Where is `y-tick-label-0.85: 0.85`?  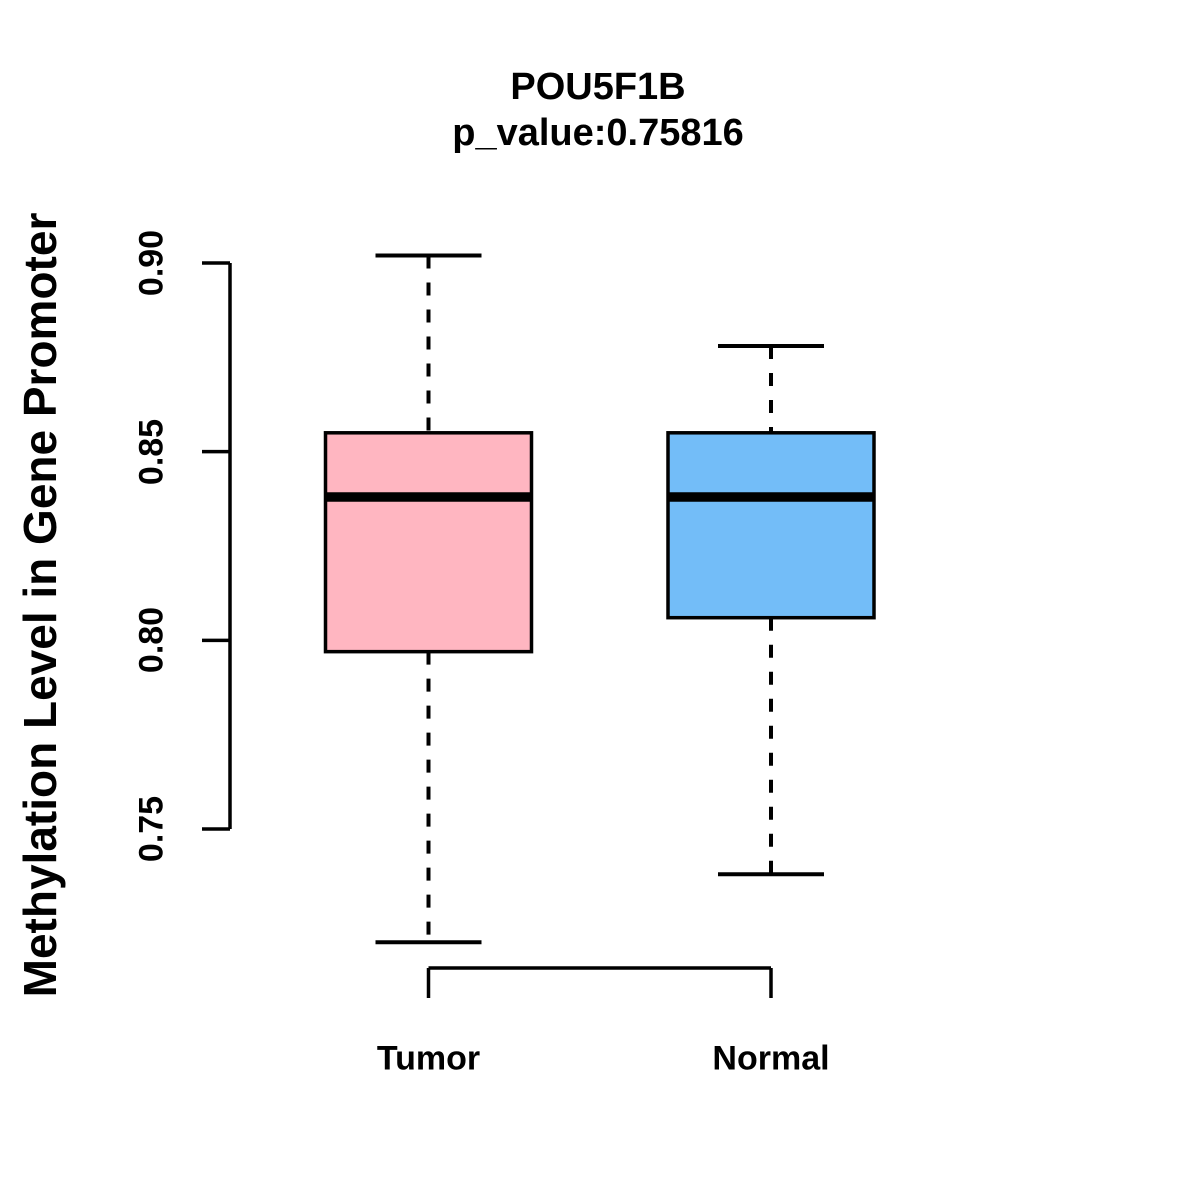
y-tick-label-0.85: 0.85 is located at coordinates (151, 451).